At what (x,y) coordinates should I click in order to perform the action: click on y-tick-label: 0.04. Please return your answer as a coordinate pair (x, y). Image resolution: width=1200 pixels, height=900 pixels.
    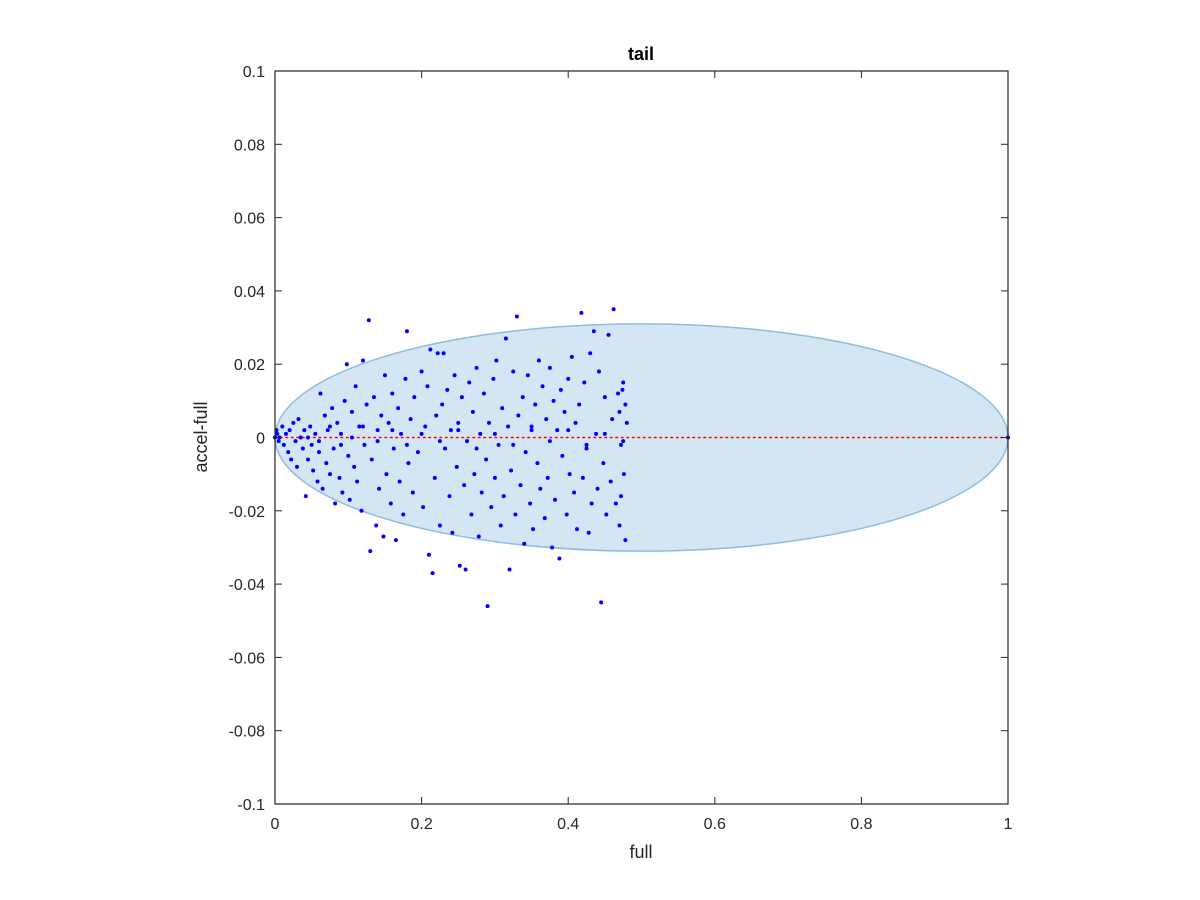
    Looking at the image, I should click on (249, 292).